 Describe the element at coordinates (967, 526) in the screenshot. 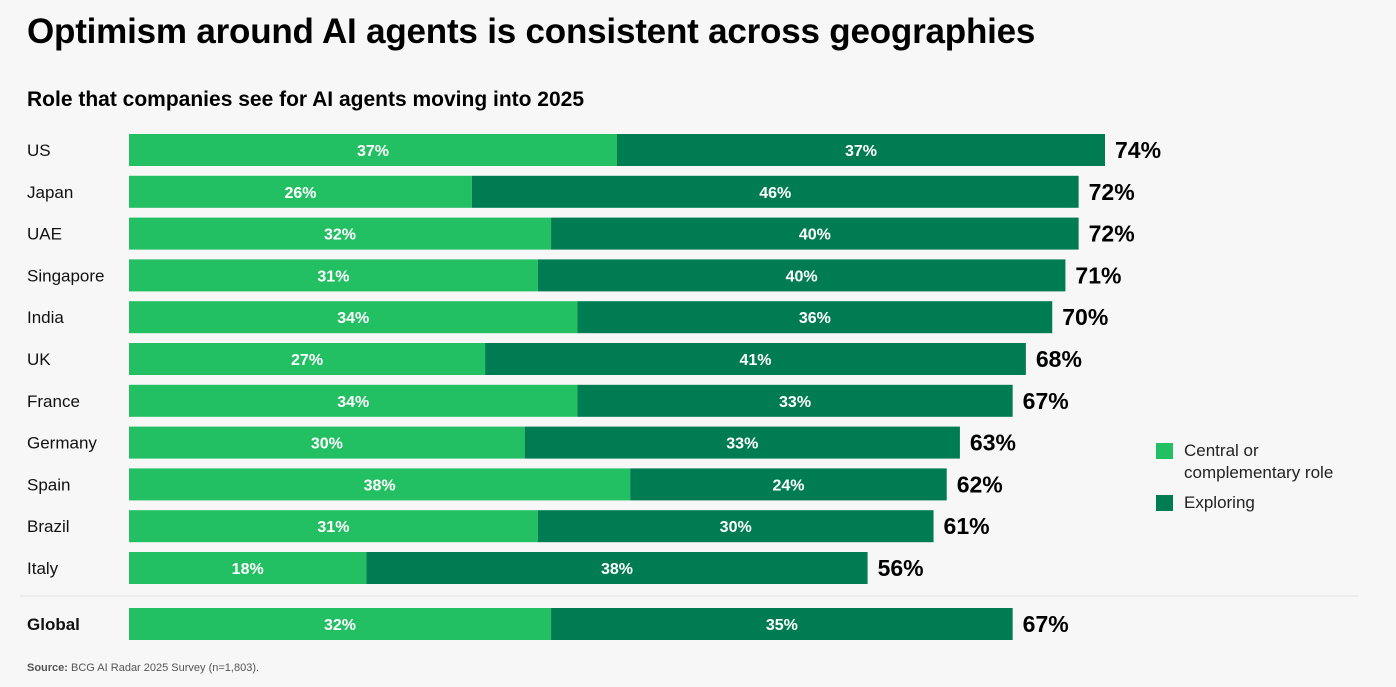

I see `total-label: 61%` at that location.